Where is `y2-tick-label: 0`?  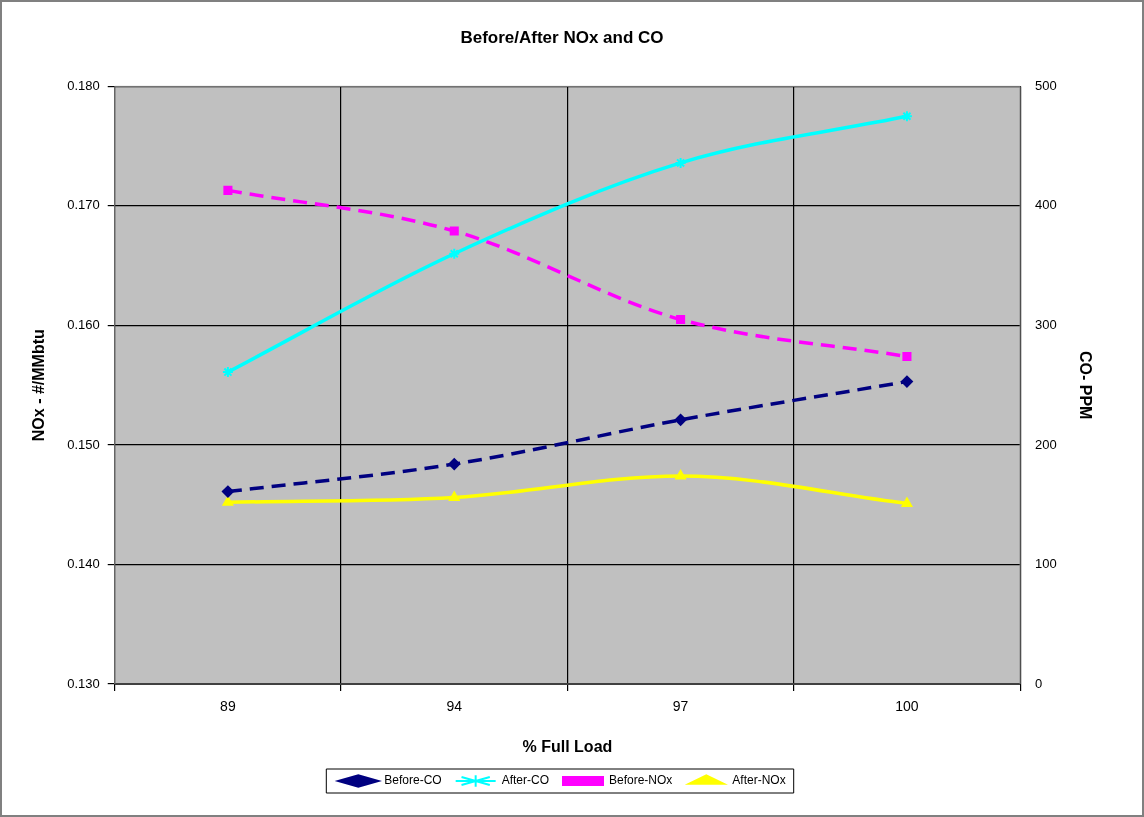
y2-tick-label: 0 is located at coordinates (1039, 683).